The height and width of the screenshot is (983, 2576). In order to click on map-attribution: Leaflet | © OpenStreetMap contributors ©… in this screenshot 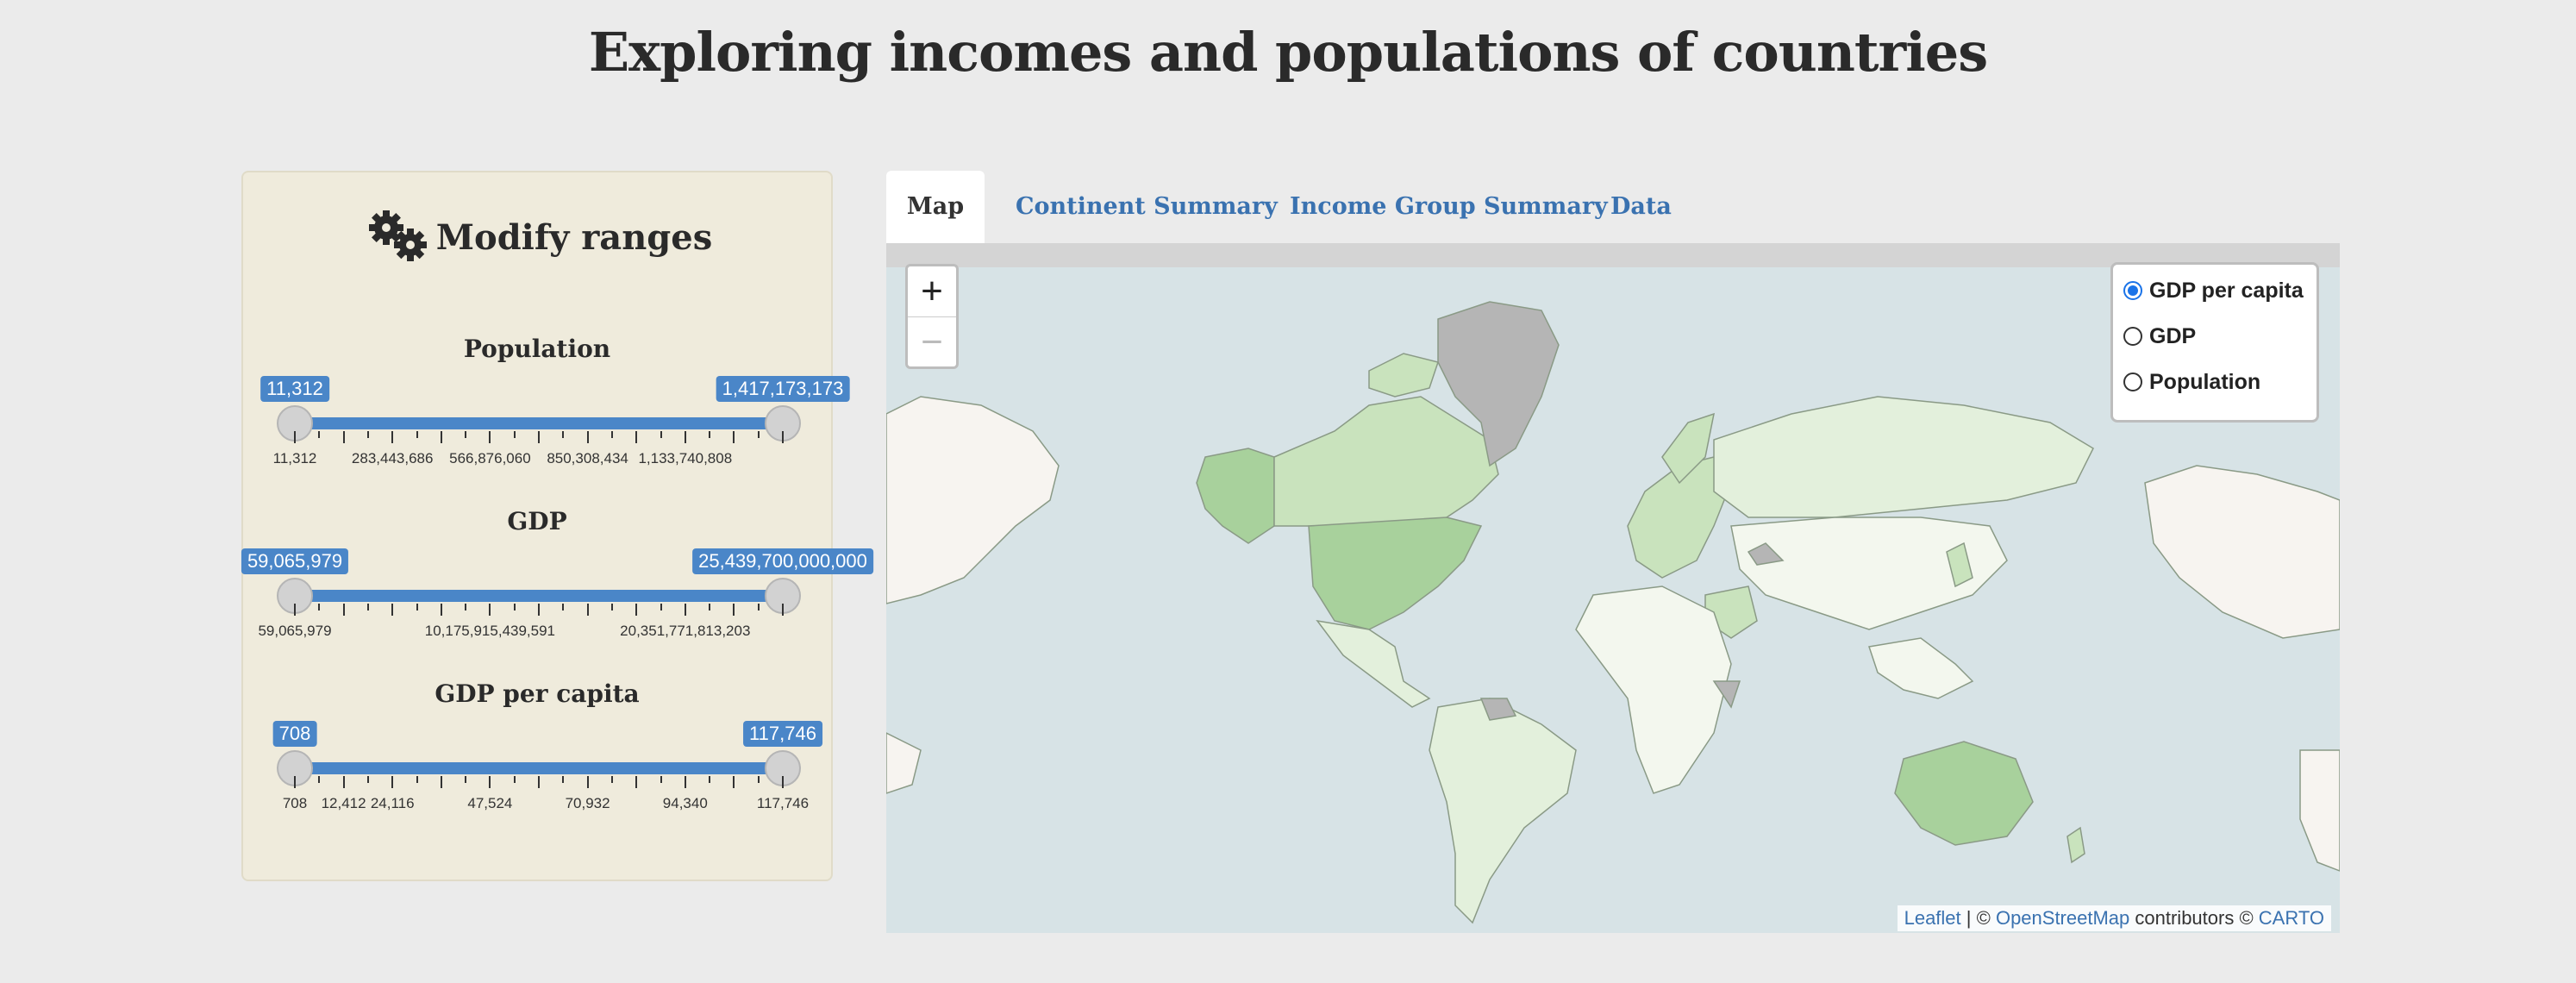, I will do `click(2114, 918)`.